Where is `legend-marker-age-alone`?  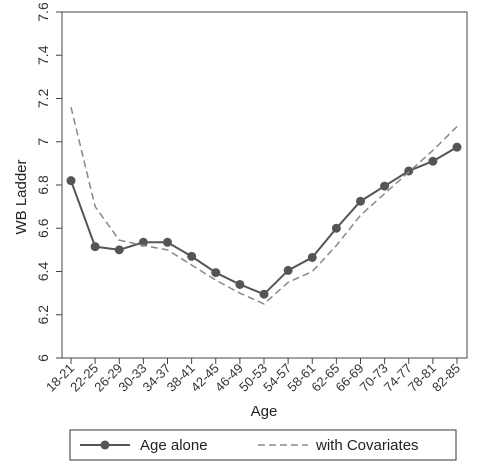
legend-marker-age-alone is located at coordinates (105, 445).